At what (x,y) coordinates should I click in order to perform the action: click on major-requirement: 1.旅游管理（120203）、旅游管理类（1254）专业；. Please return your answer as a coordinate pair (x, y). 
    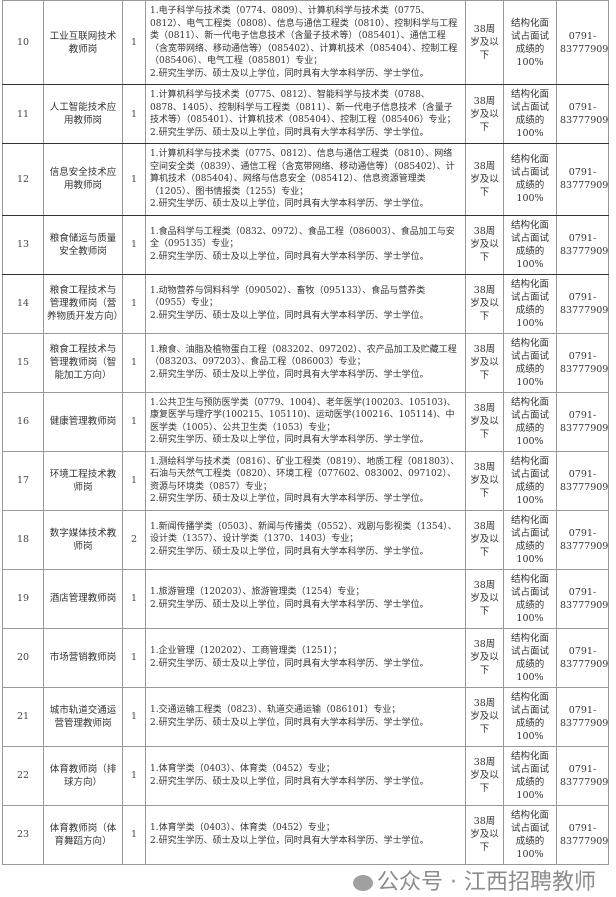
    Looking at the image, I should click on (257, 592).